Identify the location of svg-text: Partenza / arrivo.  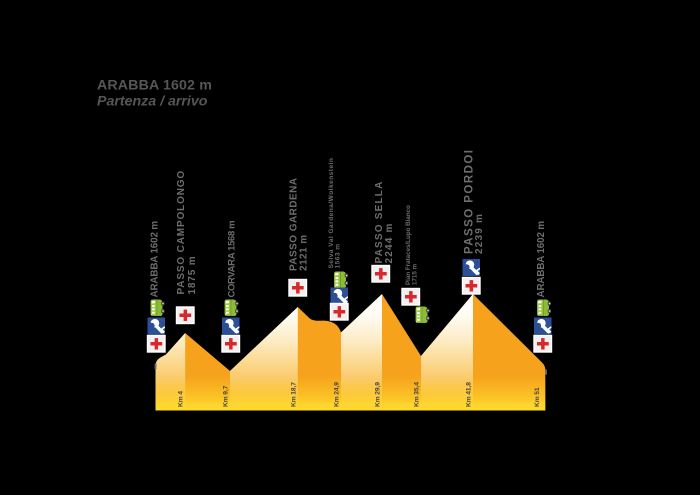
(152, 102).